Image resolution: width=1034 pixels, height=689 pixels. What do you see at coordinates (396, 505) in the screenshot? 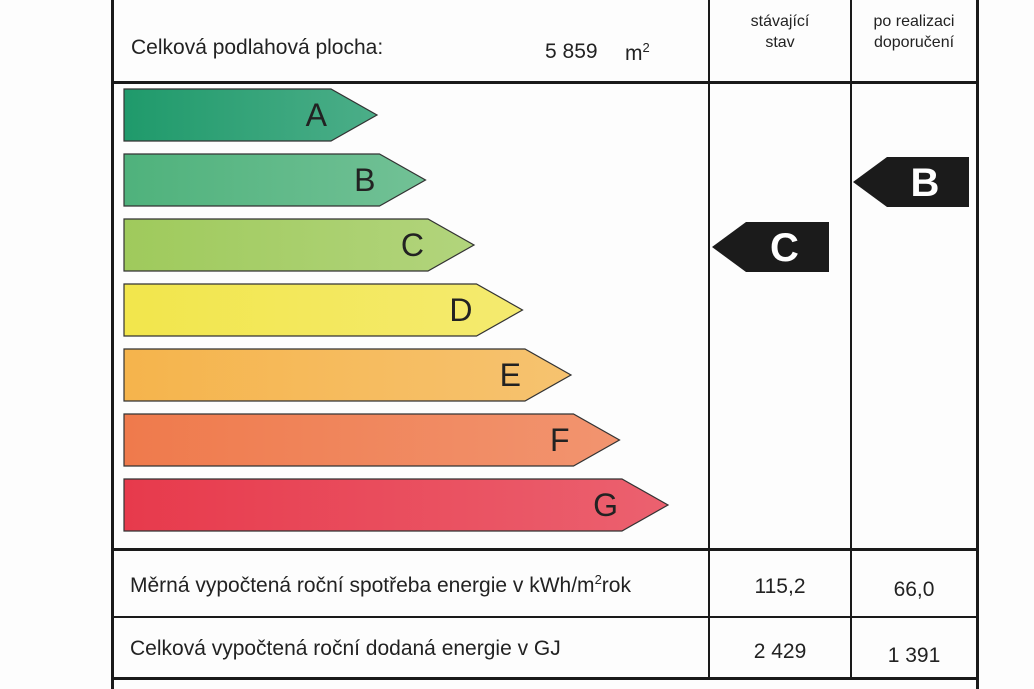
I see `energy-class-arrow-g` at bounding box center [396, 505].